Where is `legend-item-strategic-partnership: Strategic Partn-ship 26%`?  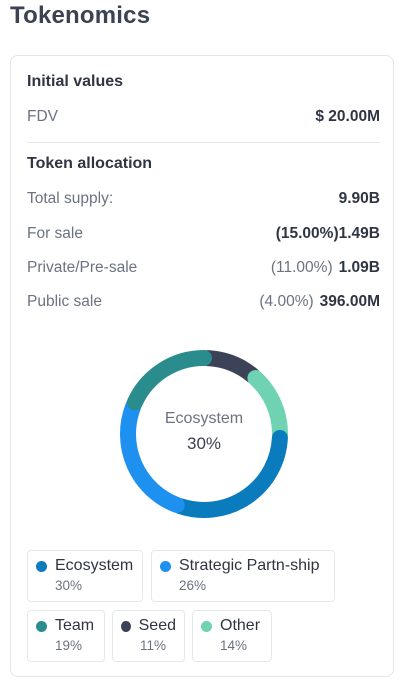
legend-item-strategic-partnership: Strategic Partn-ship 26% is located at coordinates (243, 576).